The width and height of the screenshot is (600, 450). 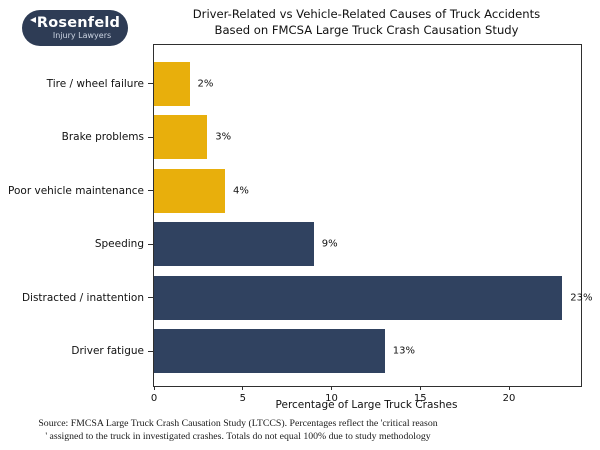 What do you see at coordinates (581, 297) in the screenshot?
I see `bar-value-label: 23%` at bounding box center [581, 297].